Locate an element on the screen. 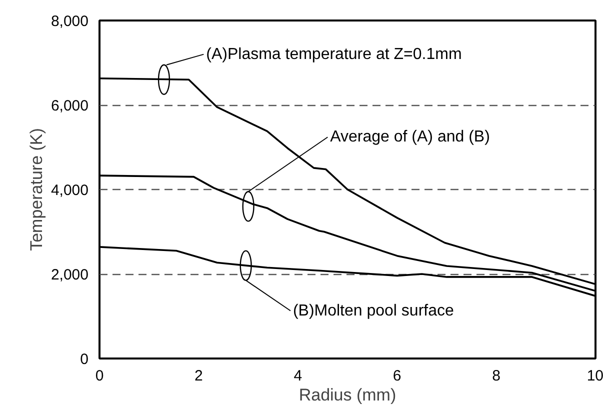 The image size is (603, 412). x-tick-label: 2 is located at coordinates (198, 376).